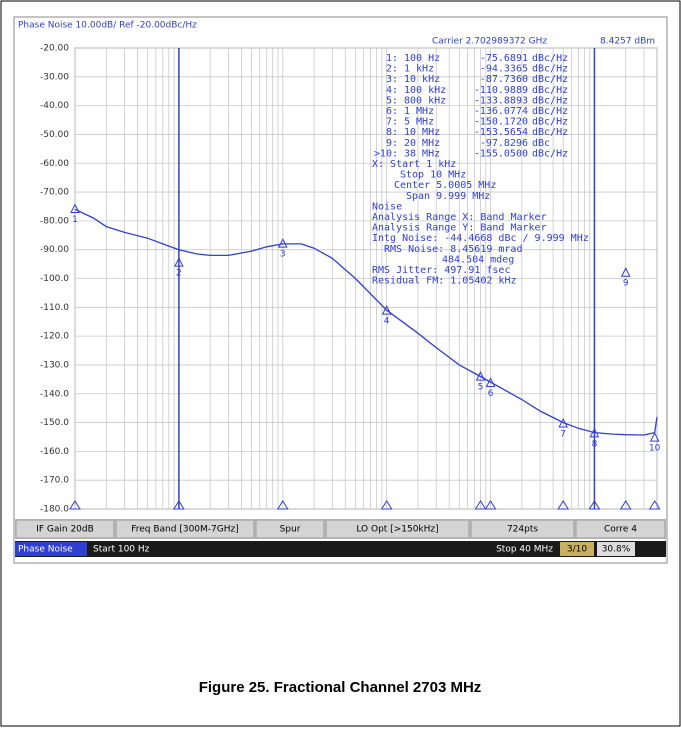  What do you see at coordinates (340, 687) in the screenshot?
I see `caption: Figure 25. Fractional Channel 2703 MHz` at bounding box center [340, 687].